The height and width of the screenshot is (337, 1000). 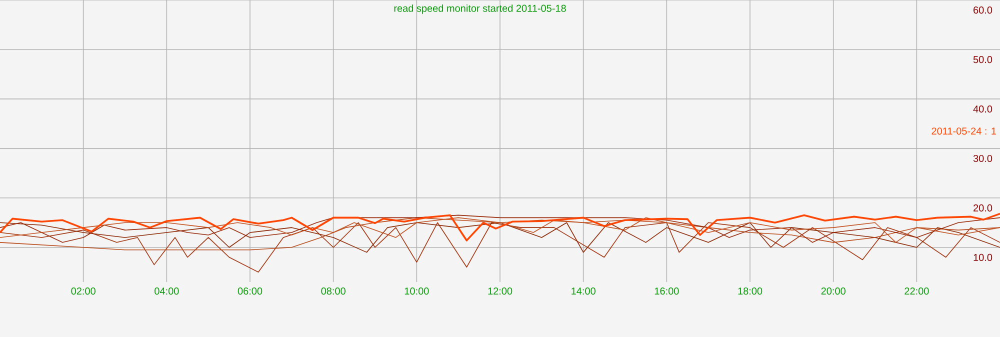 What do you see at coordinates (750, 291) in the screenshot?
I see `x-tick-label: 18:00` at bounding box center [750, 291].